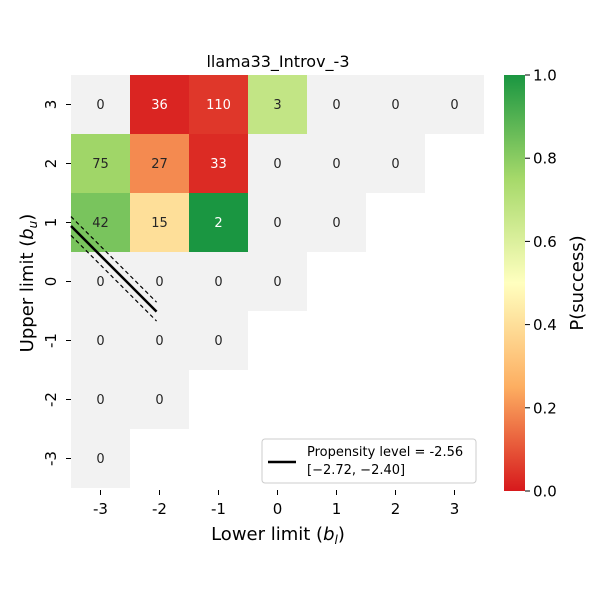  I want to click on x-axis-ticks: -3 -2 -1 0 1 2 3, so click(276, 504).